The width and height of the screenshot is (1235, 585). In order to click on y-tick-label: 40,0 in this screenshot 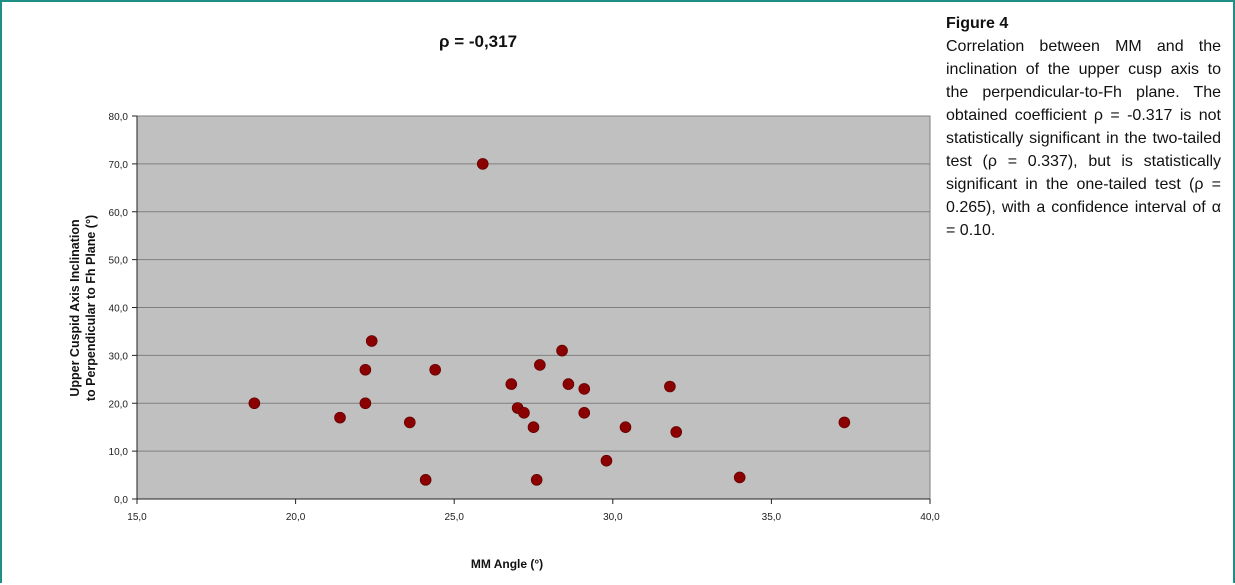, I will do `click(119, 309)`.